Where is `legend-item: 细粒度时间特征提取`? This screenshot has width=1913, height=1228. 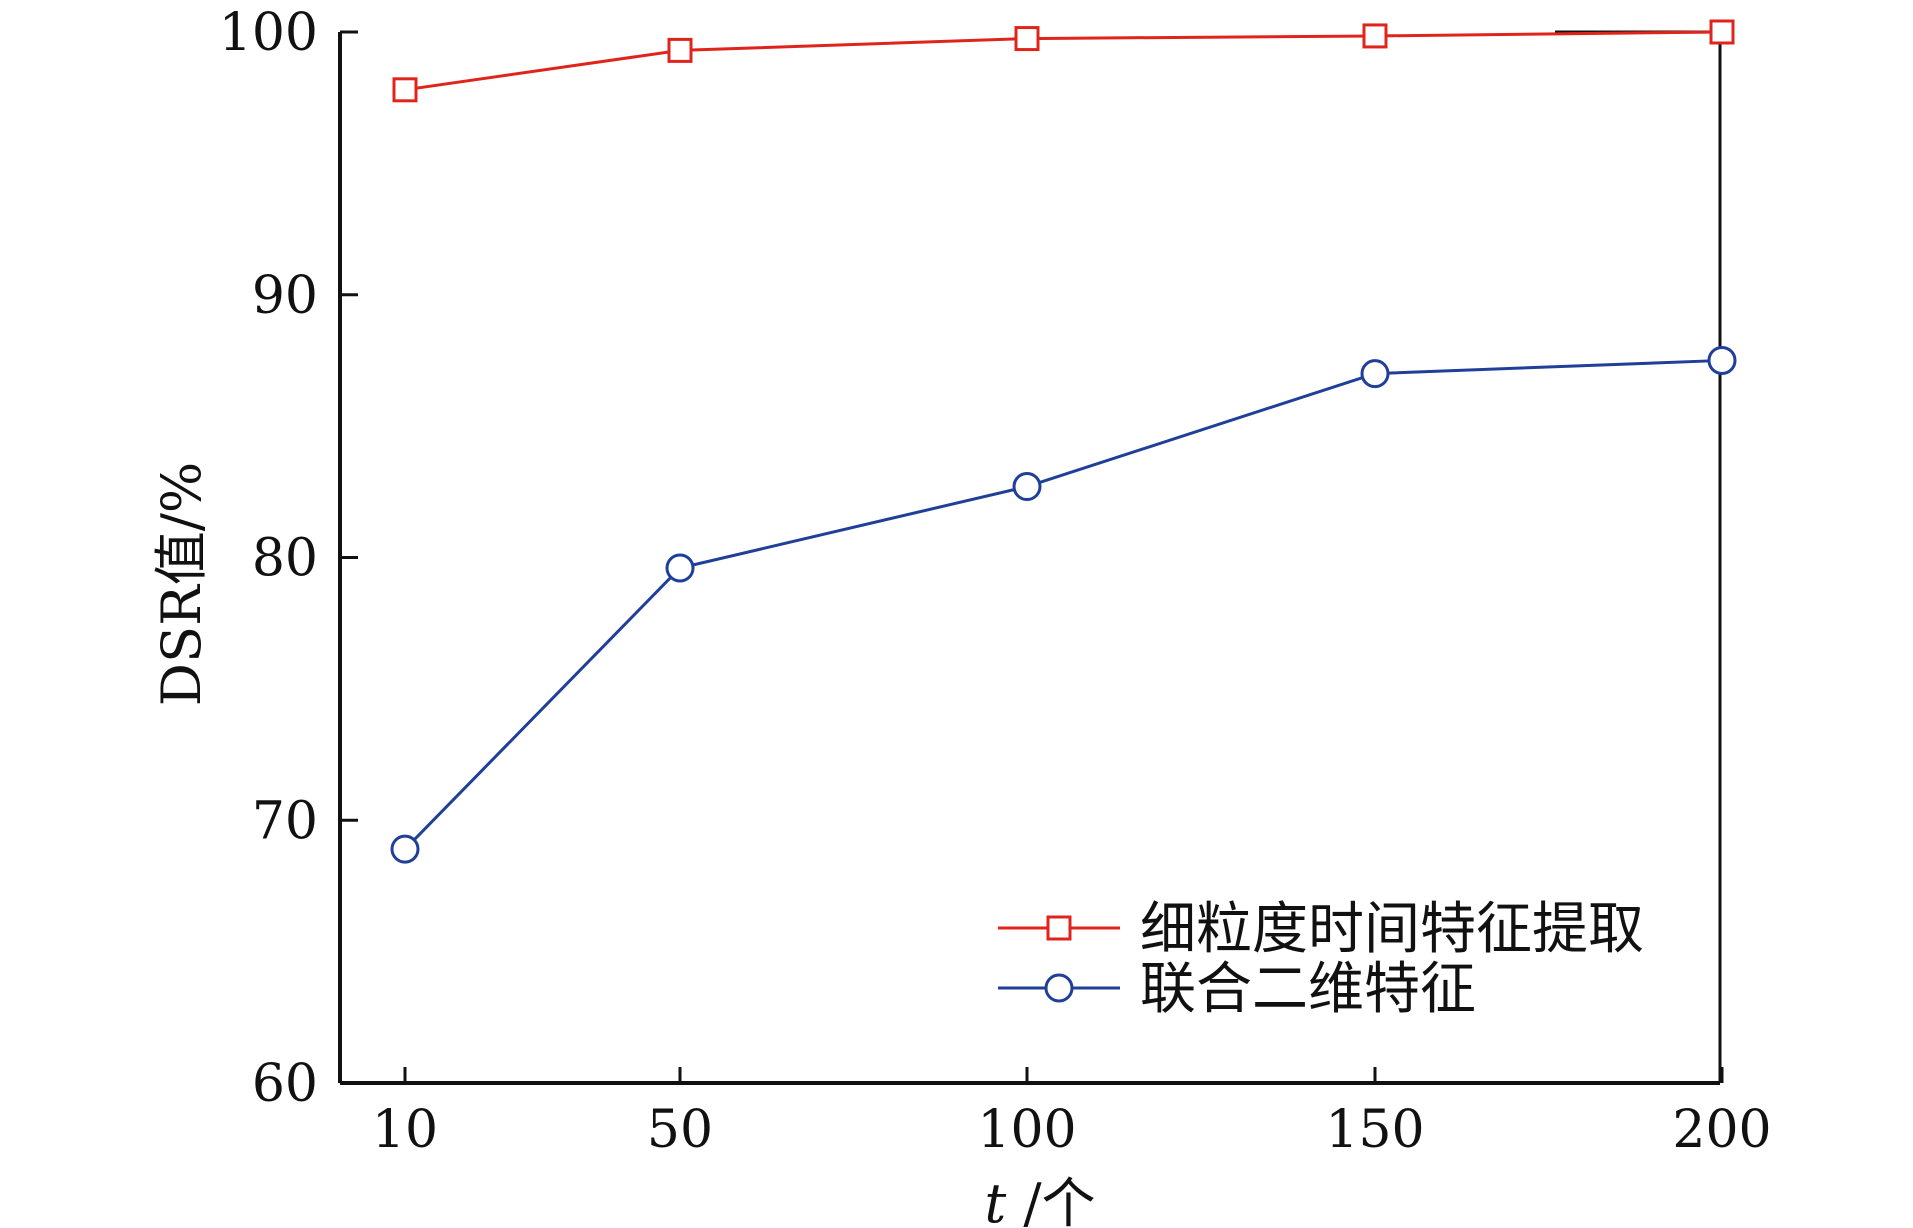
legend-item: 细粒度时间特征提取 is located at coordinates (1321, 929).